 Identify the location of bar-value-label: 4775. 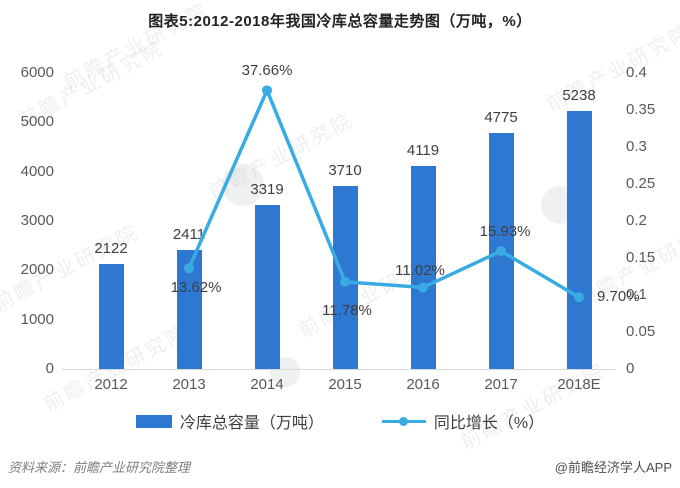
(501, 118).